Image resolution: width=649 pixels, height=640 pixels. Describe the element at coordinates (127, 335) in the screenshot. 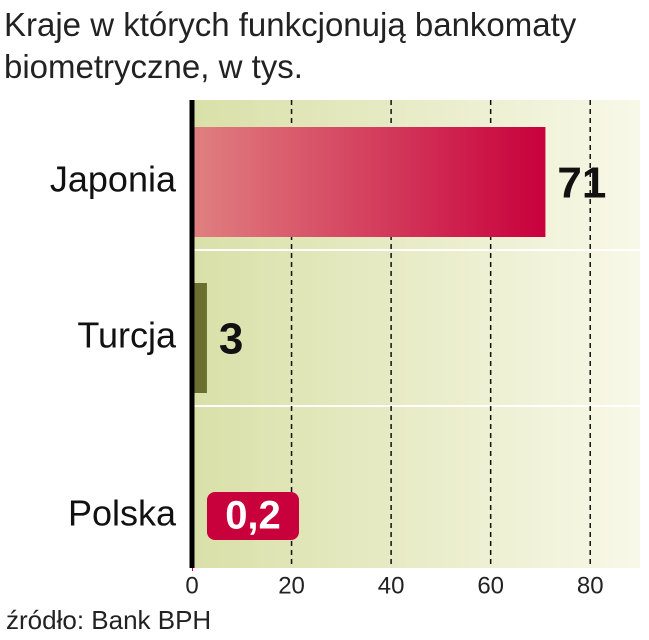

I see `y-tick-label: Turcja` at that location.